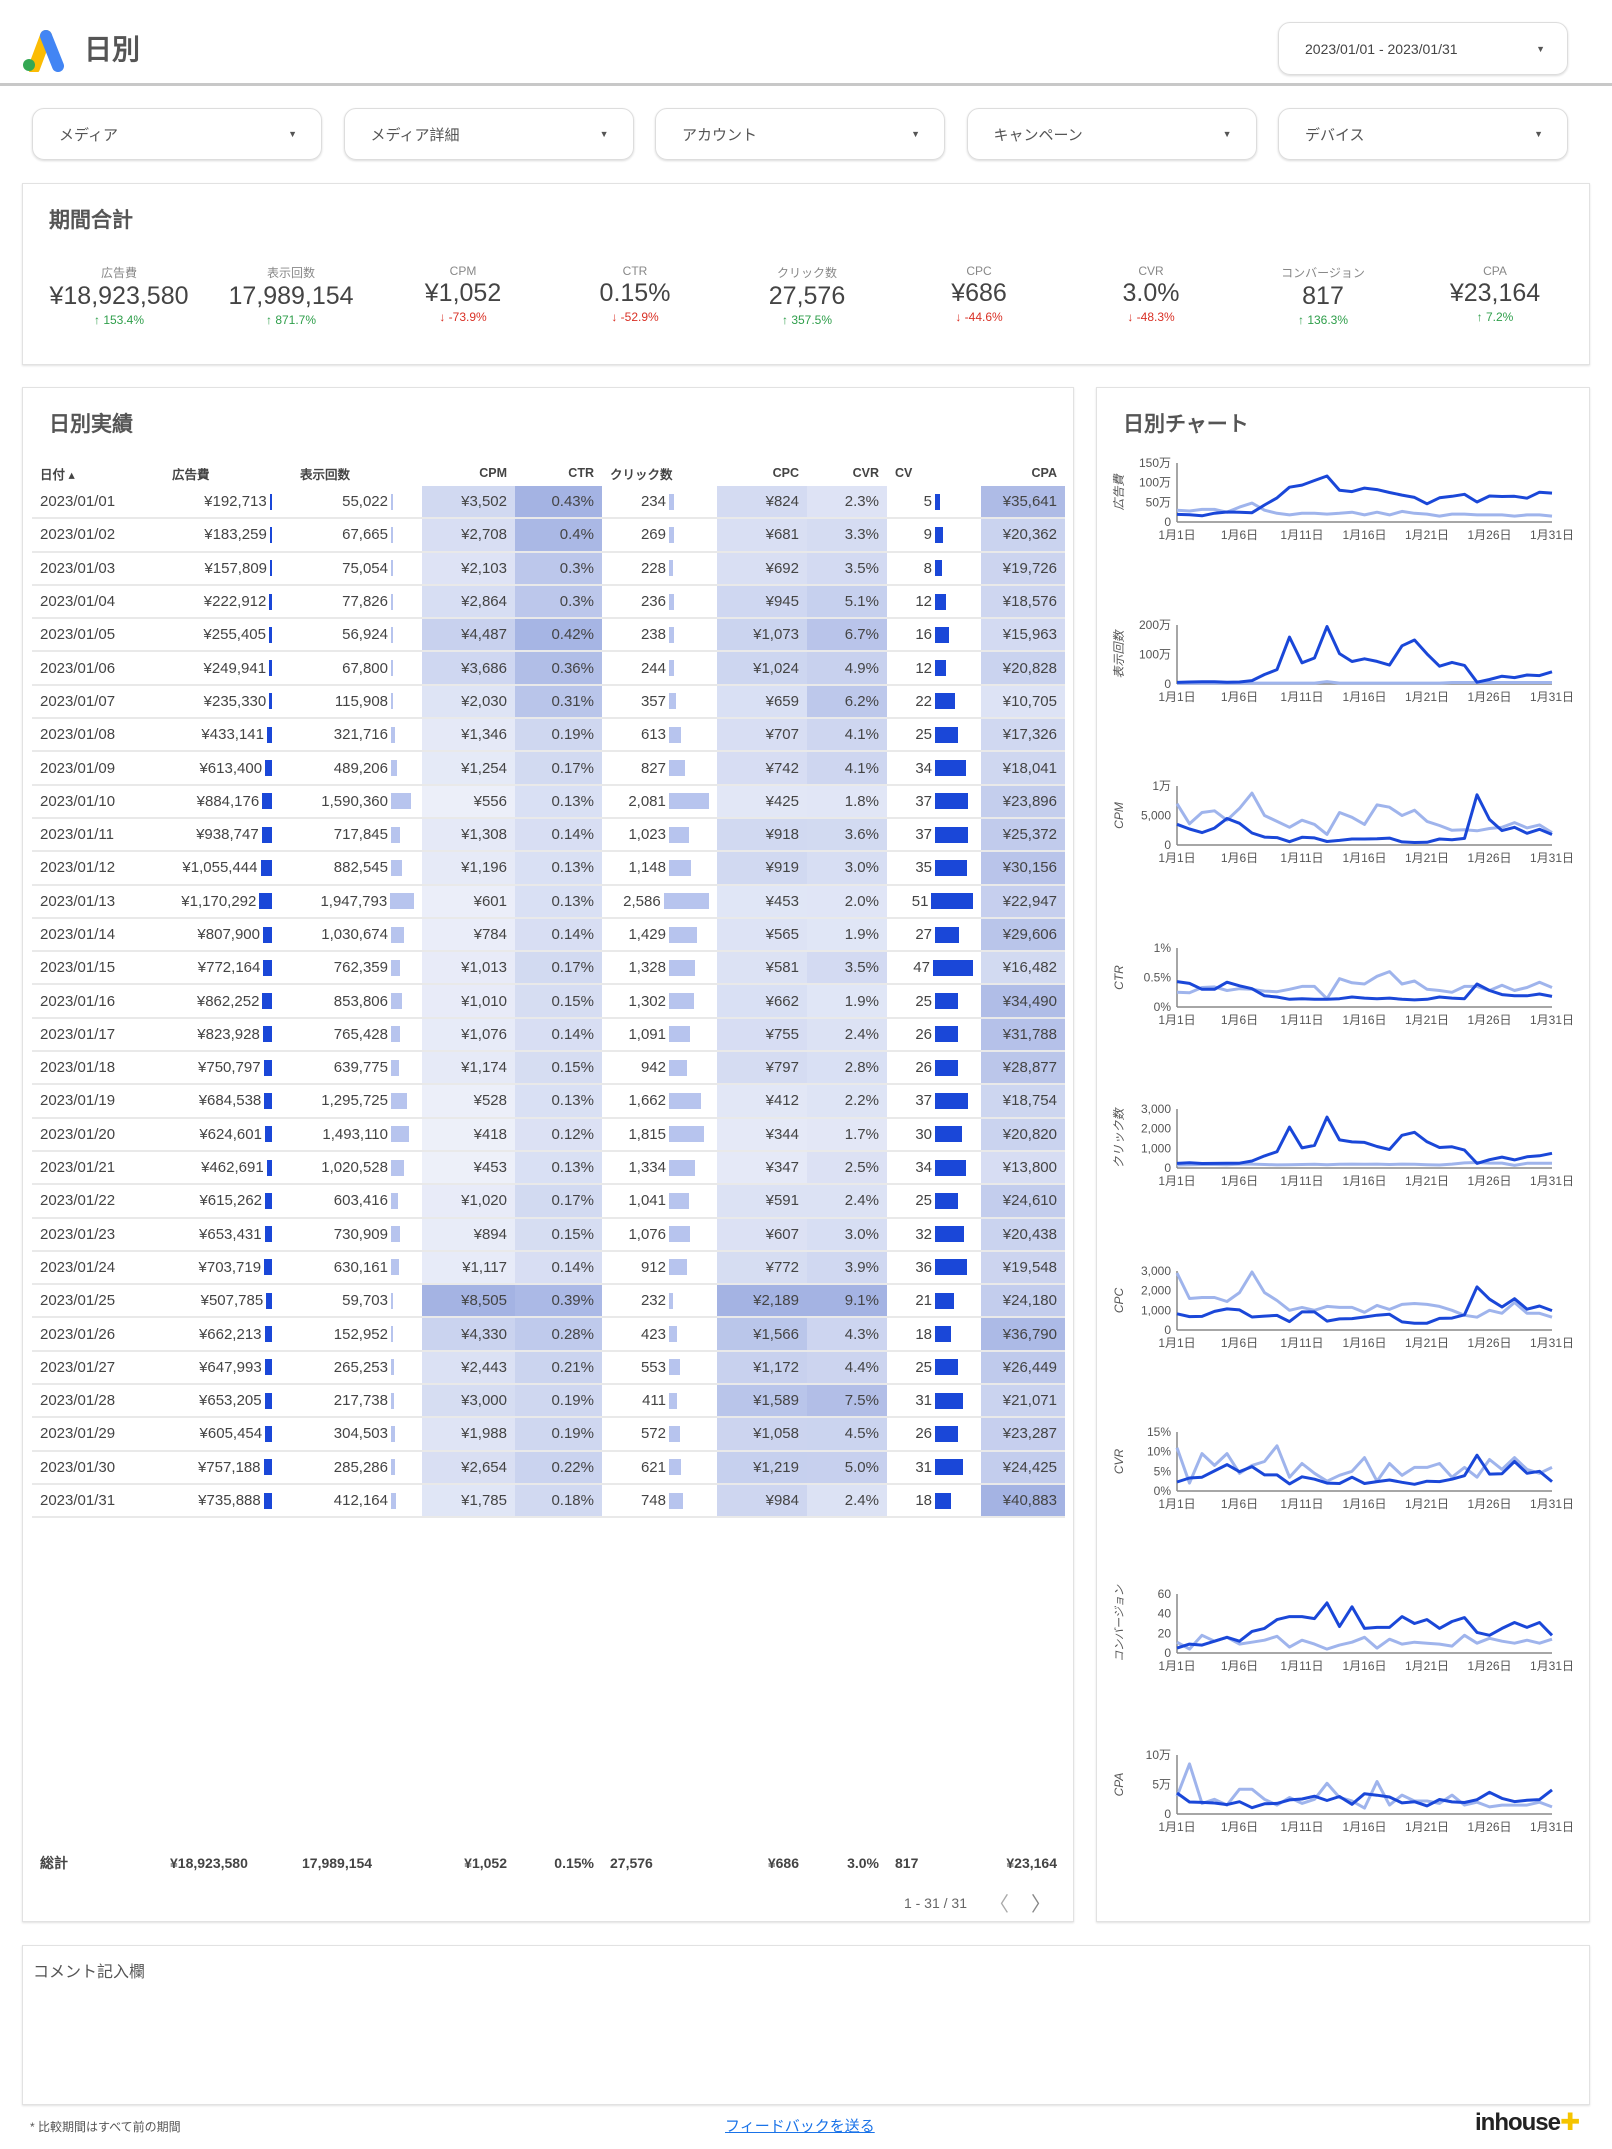 This screenshot has width=1612, height=2149. Describe the element at coordinates (934, 1400) in the screenshot. I see `table-cell: 31` at that location.